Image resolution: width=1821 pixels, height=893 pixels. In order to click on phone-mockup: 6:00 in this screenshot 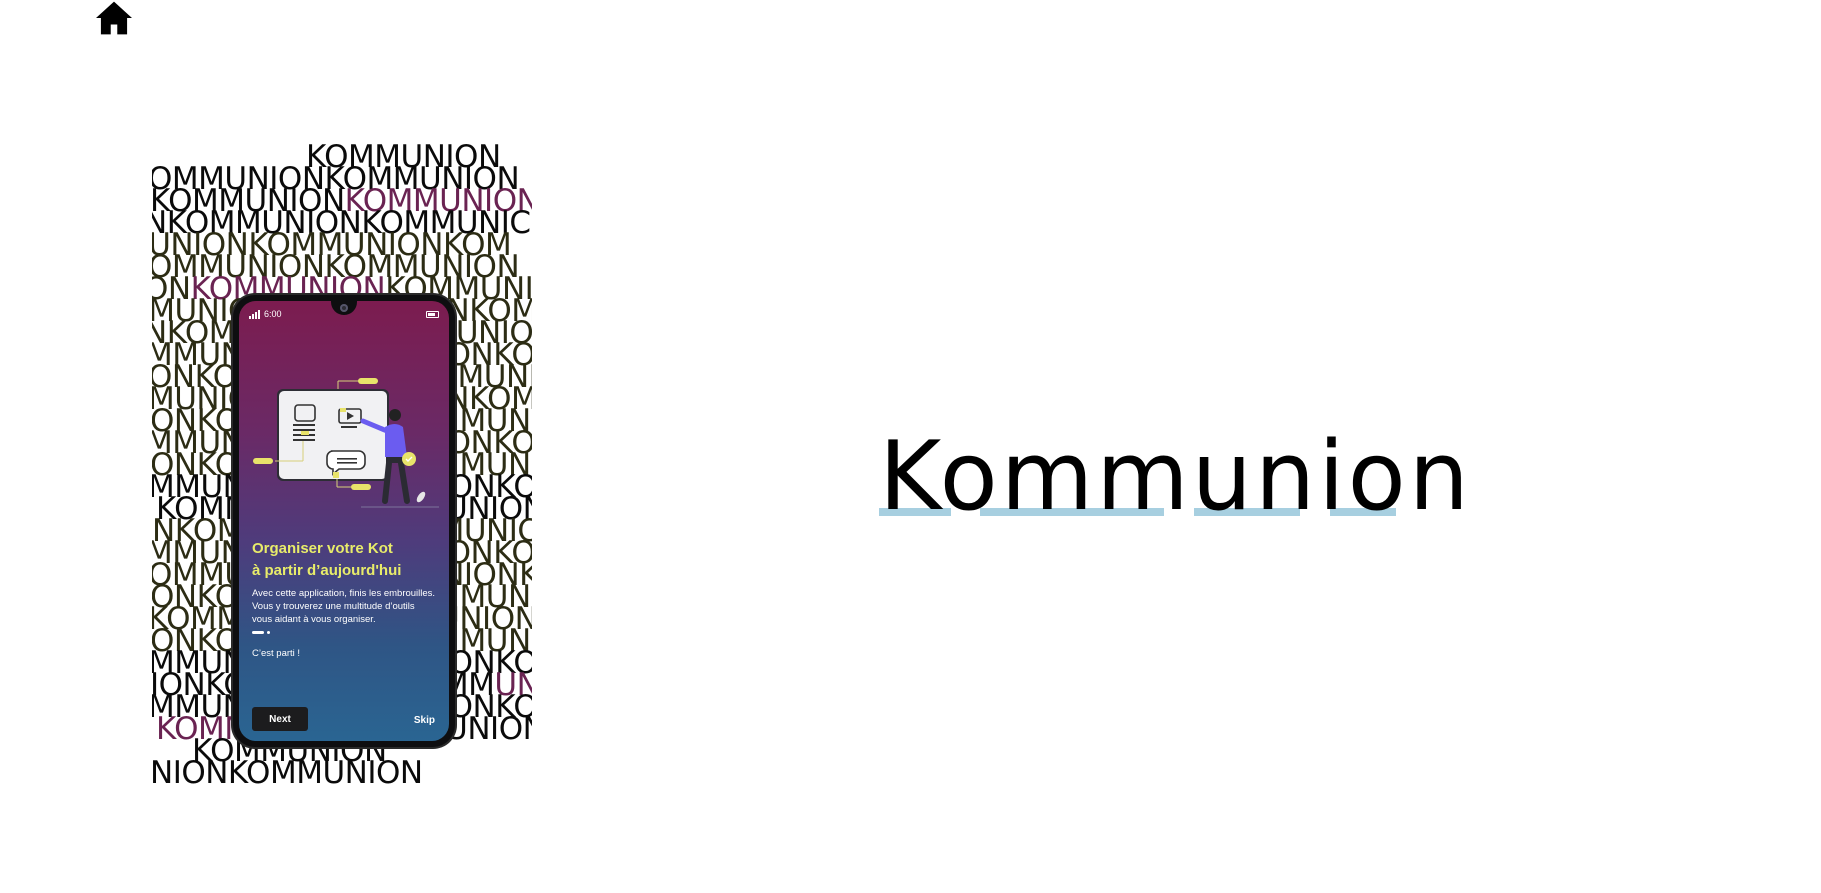, I will do `click(344, 521)`.